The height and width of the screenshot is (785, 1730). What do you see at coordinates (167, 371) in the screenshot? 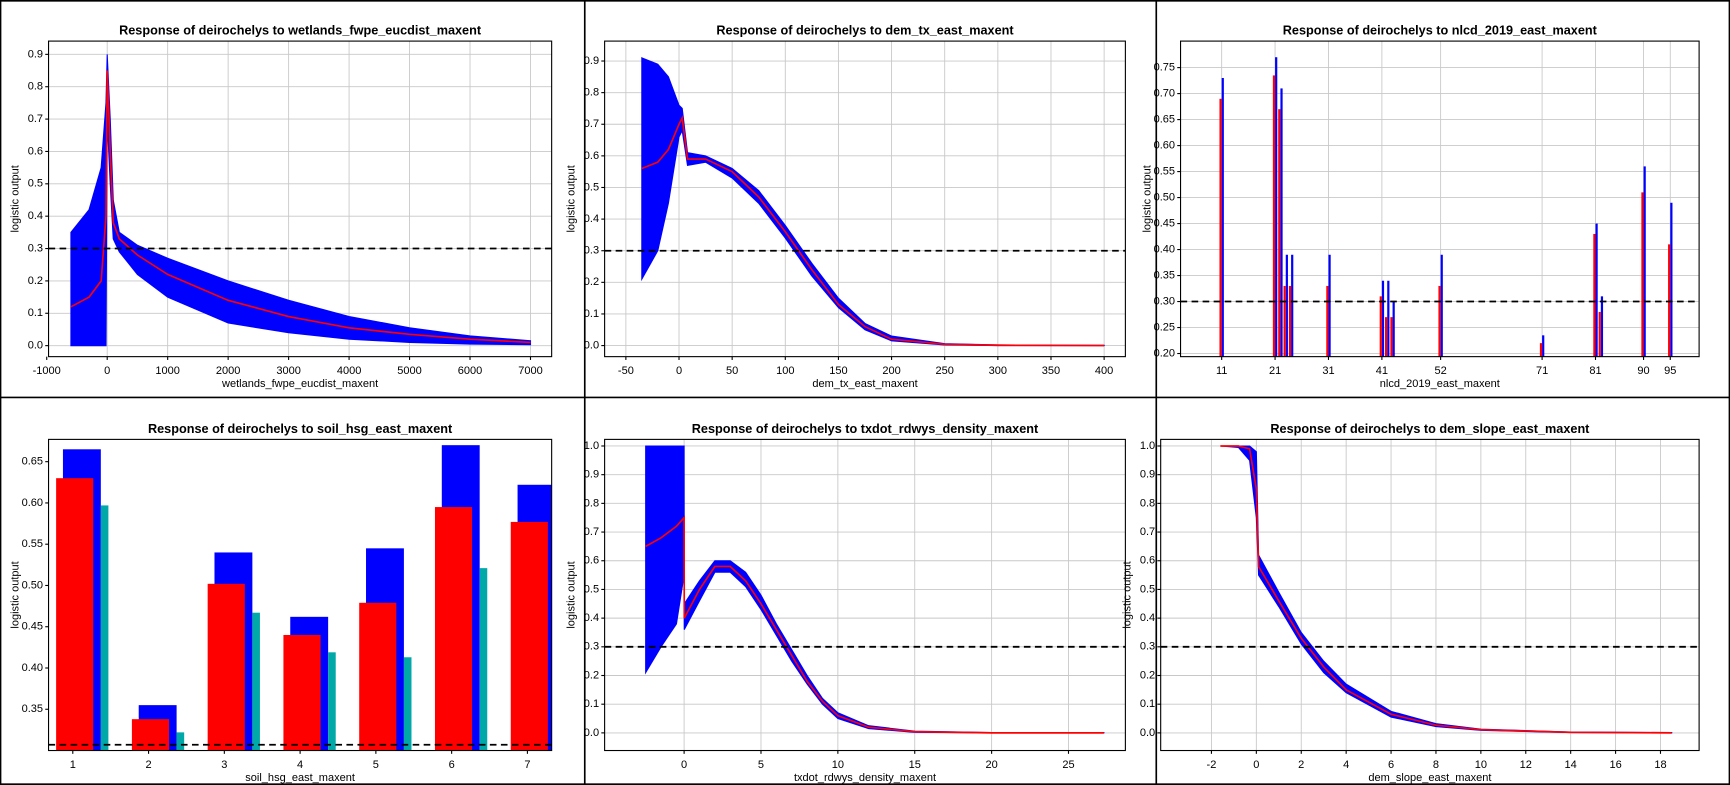
I see `x-tick-label: 1000` at bounding box center [167, 371].